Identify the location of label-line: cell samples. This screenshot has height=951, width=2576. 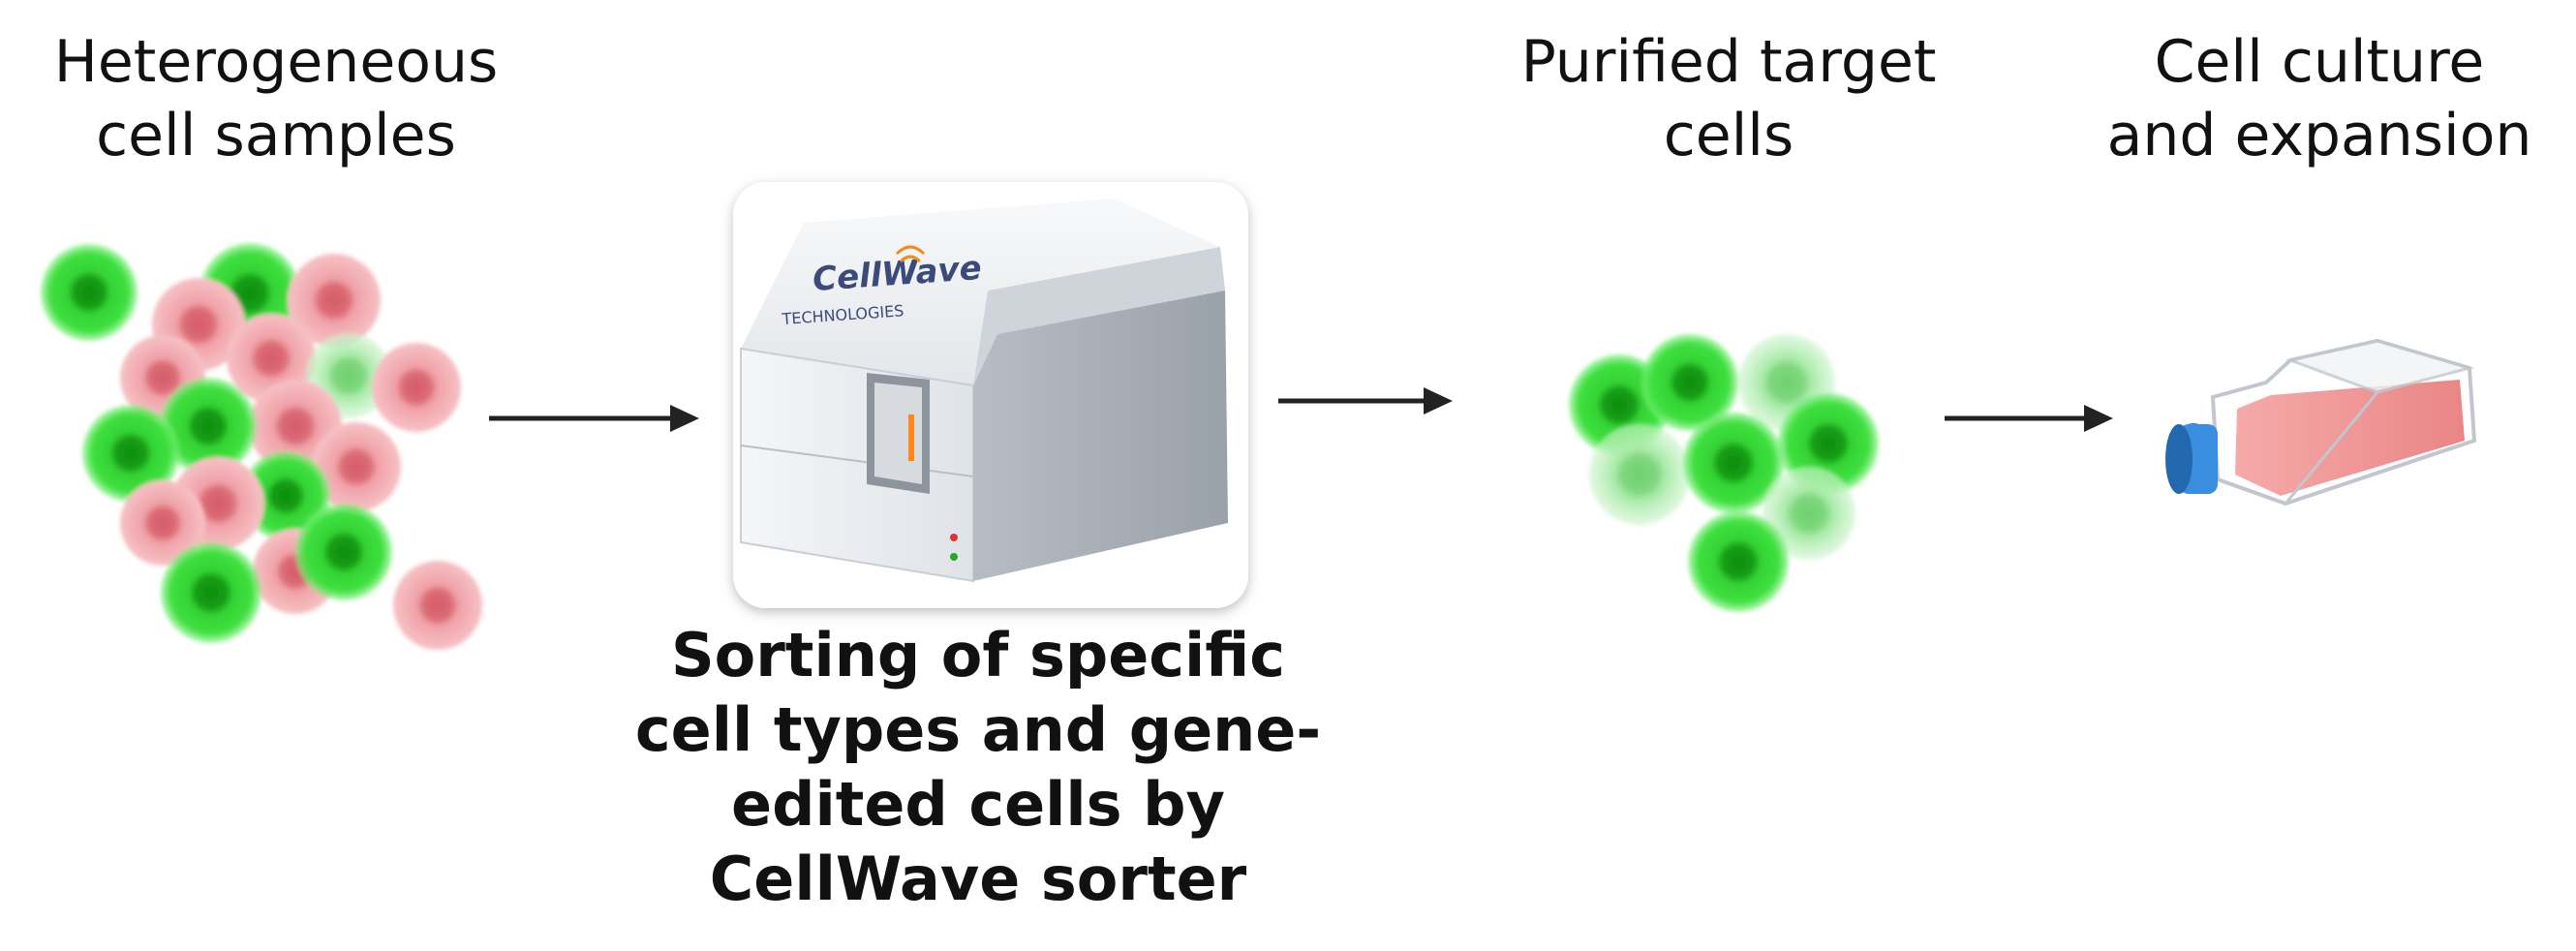
(276, 135).